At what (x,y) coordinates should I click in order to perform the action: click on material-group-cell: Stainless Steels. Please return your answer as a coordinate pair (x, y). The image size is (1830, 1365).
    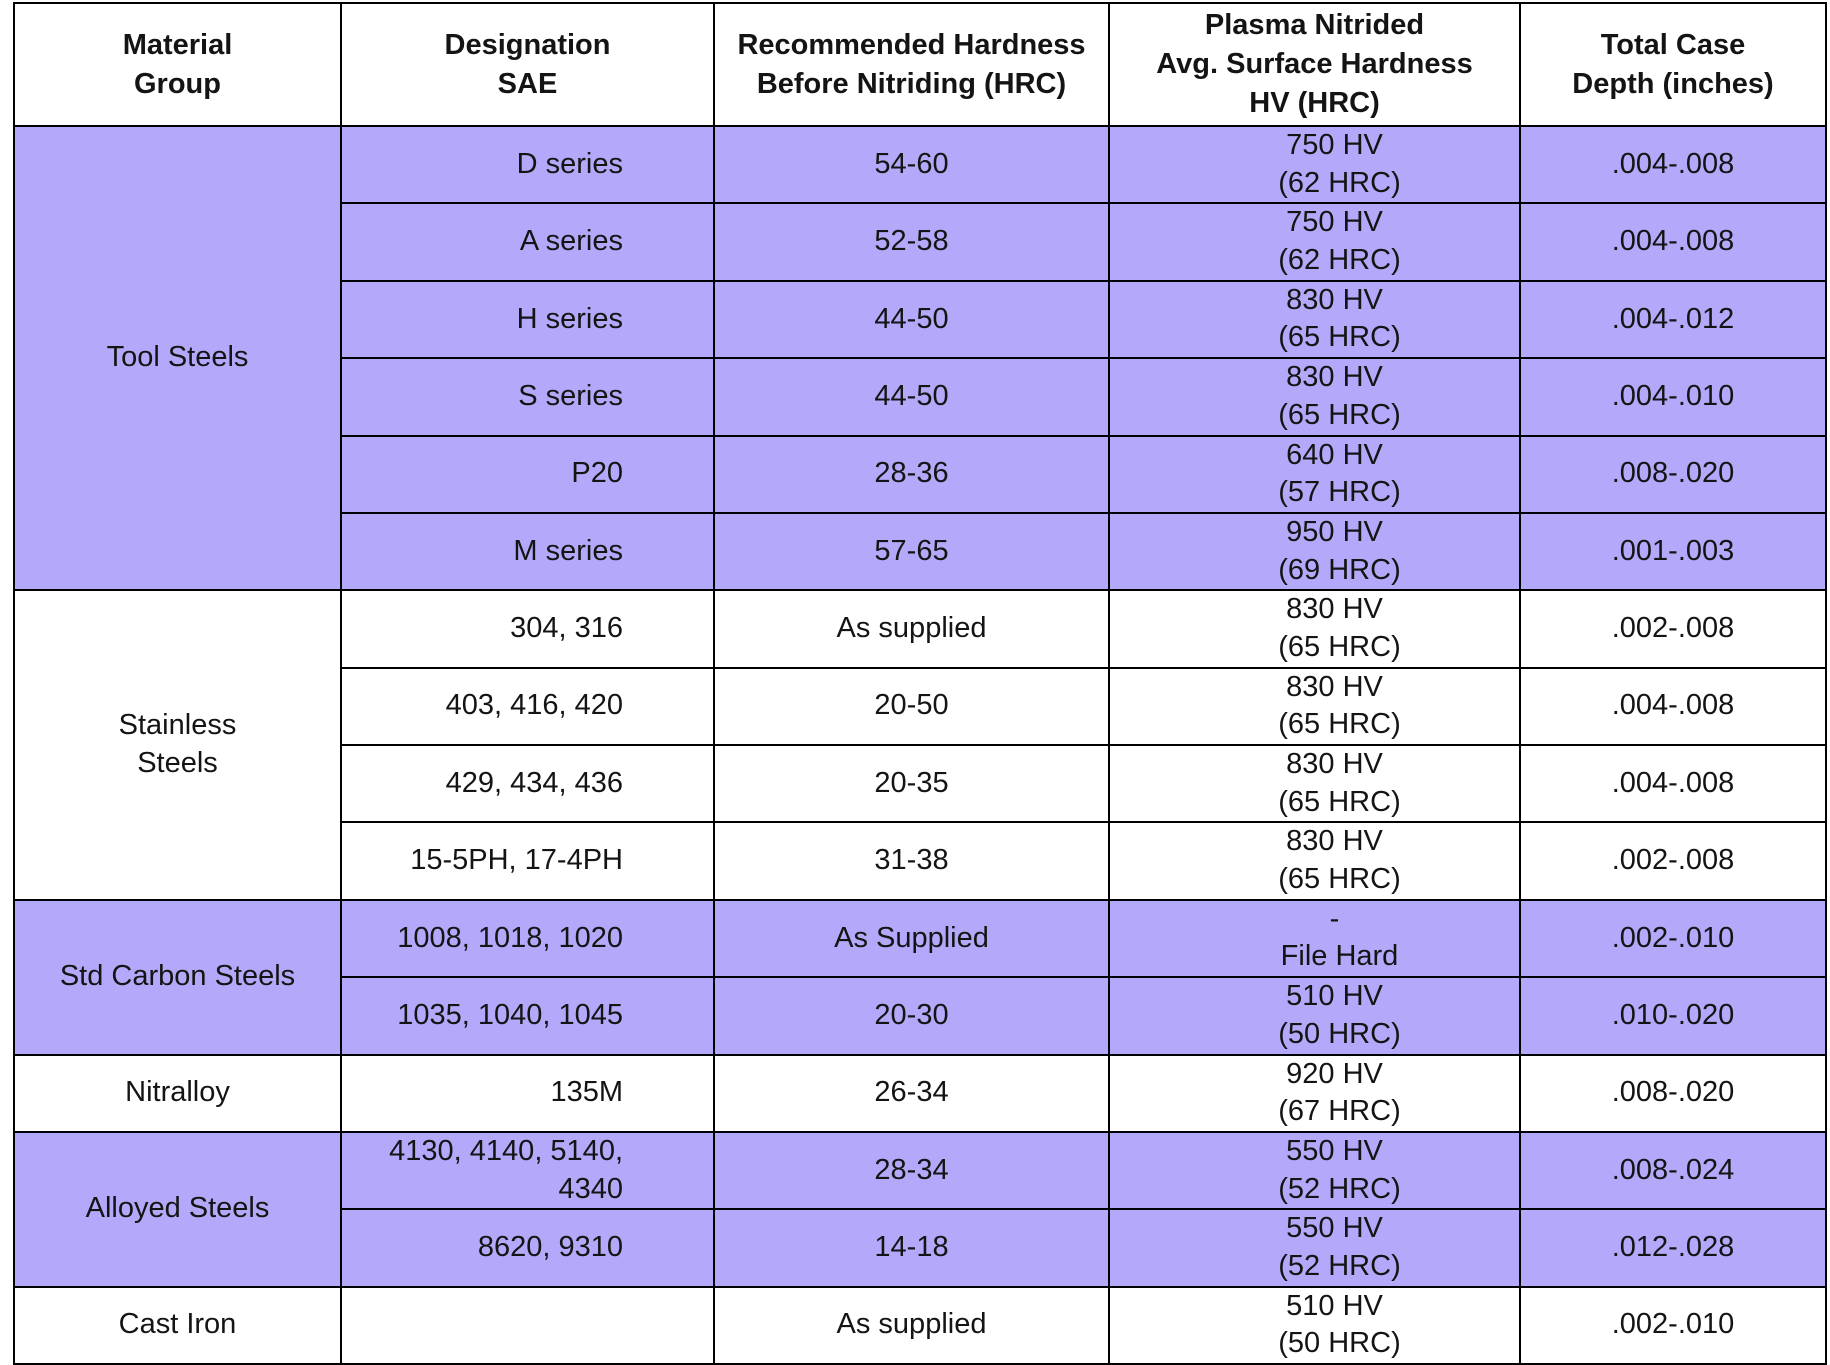
    Looking at the image, I should click on (177, 745).